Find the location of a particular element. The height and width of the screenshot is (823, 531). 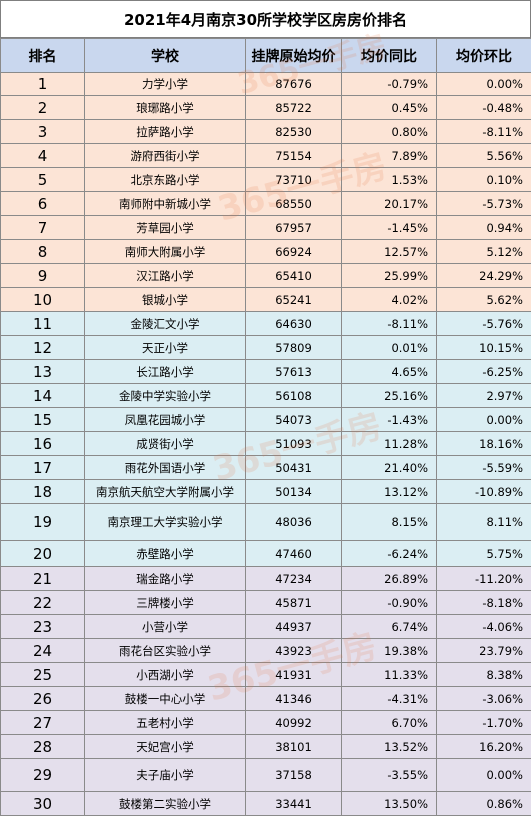

yoy-cell: 8.15% is located at coordinates (389, 522).